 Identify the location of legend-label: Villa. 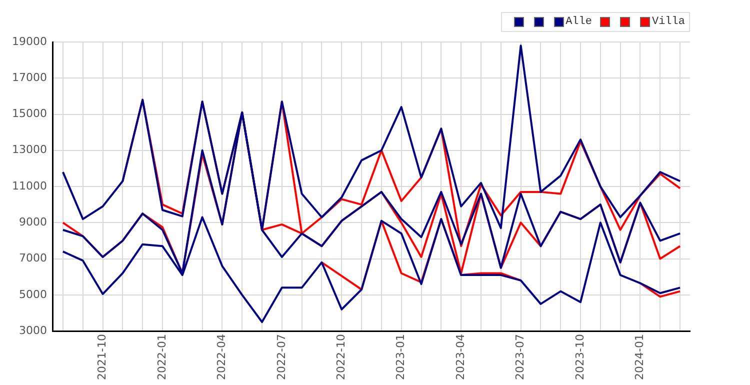
(668, 22).